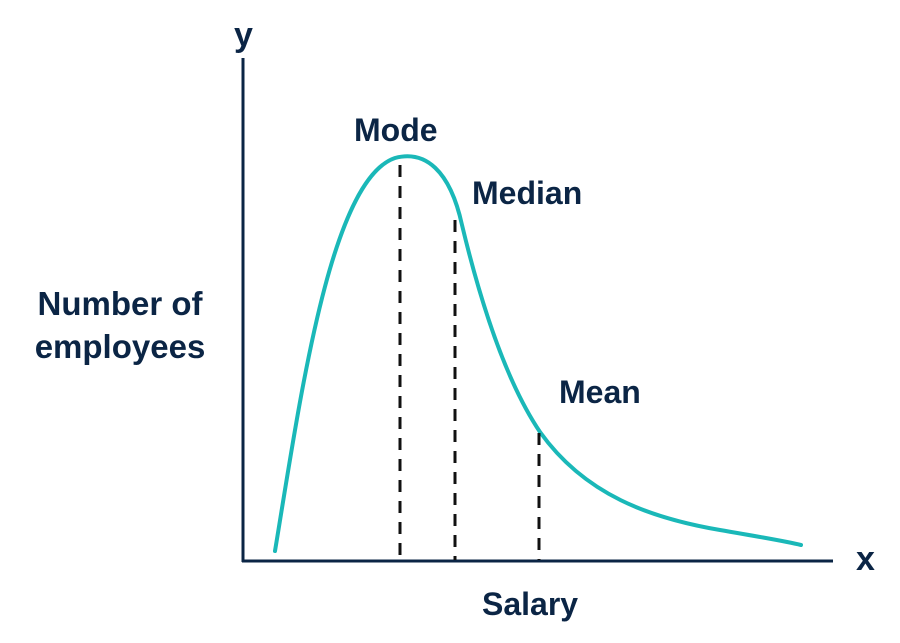 This screenshot has width=900, height=643. What do you see at coordinates (396, 130) in the screenshot?
I see `mode-label: Mode` at bounding box center [396, 130].